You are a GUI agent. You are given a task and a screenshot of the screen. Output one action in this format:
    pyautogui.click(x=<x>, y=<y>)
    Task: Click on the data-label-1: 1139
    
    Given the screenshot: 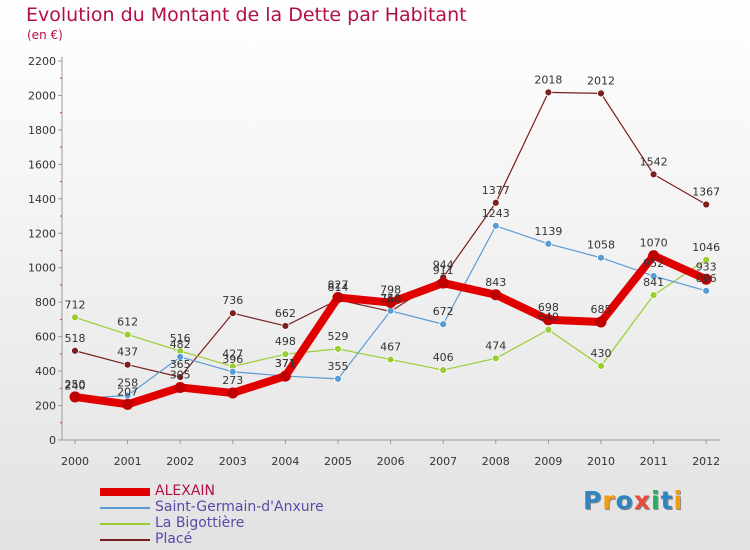 What is the action you would take?
    pyautogui.click(x=548, y=231)
    